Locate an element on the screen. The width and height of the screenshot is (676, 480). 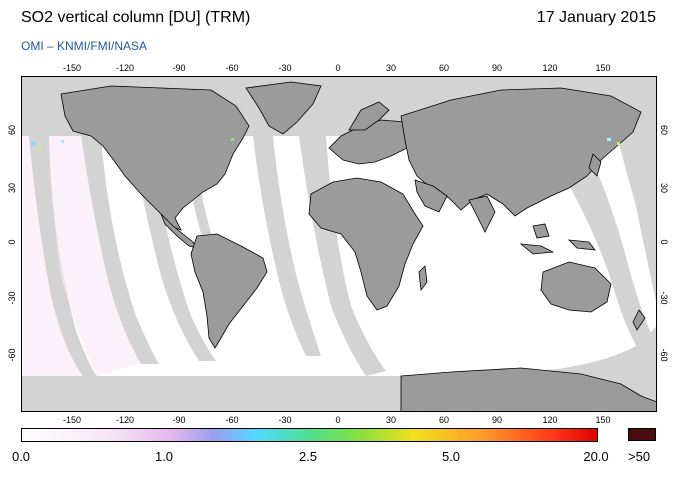
lat-tick-right: 60 is located at coordinates (664, 130).